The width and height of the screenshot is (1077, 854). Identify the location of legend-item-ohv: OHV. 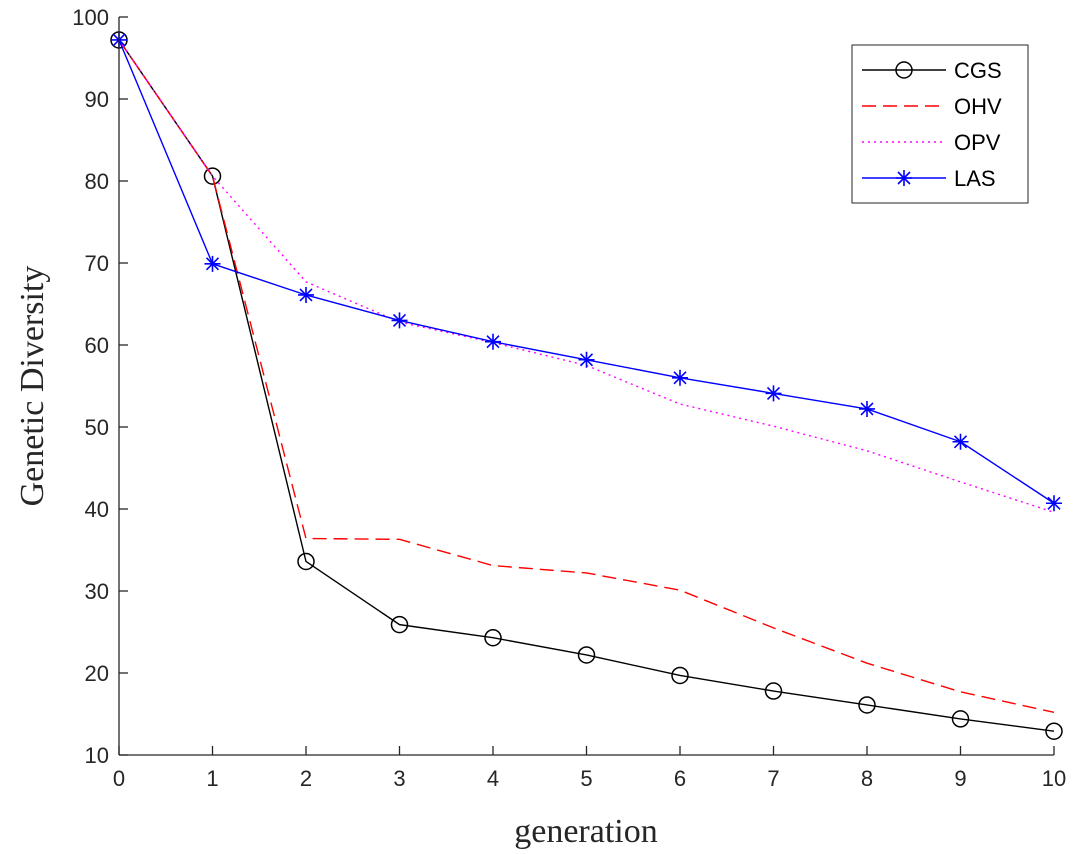
(932, 106).